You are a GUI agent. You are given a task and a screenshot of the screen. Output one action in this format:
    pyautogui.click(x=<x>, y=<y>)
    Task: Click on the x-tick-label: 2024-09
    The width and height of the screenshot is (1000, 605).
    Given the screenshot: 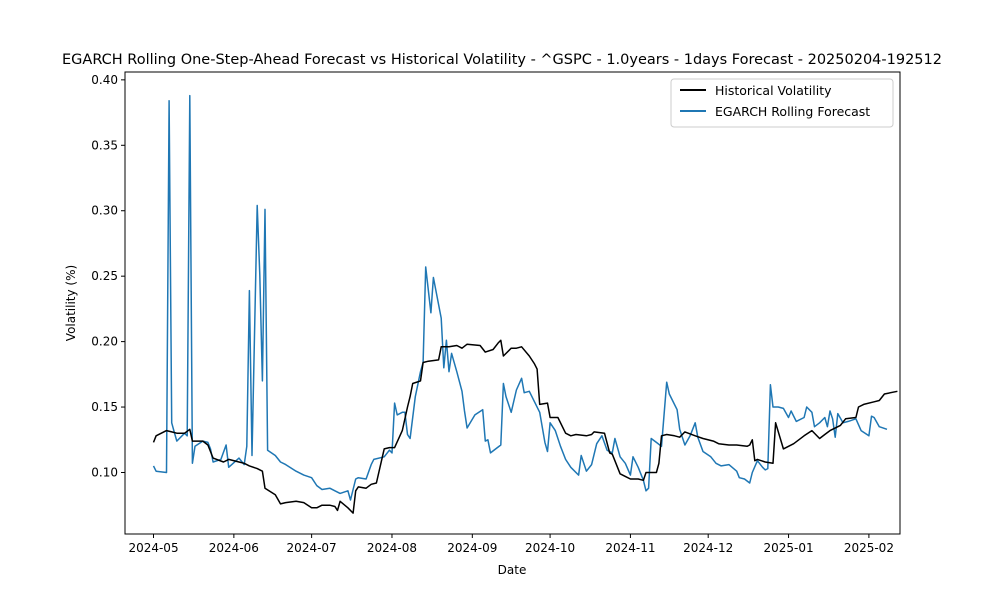 What is the action you would take?
    pyautogui.click(x=472, y=548)
    